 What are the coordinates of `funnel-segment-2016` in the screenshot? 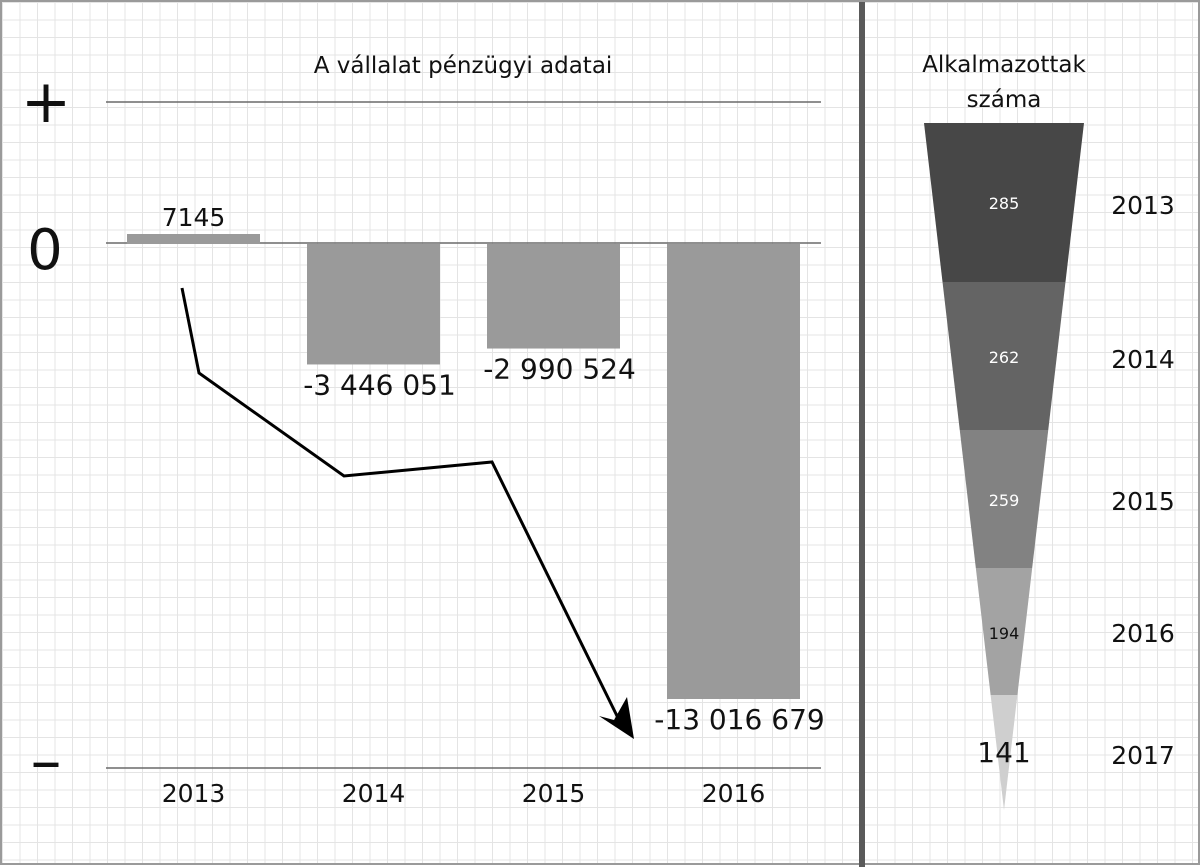 It's located at (1004, 631).